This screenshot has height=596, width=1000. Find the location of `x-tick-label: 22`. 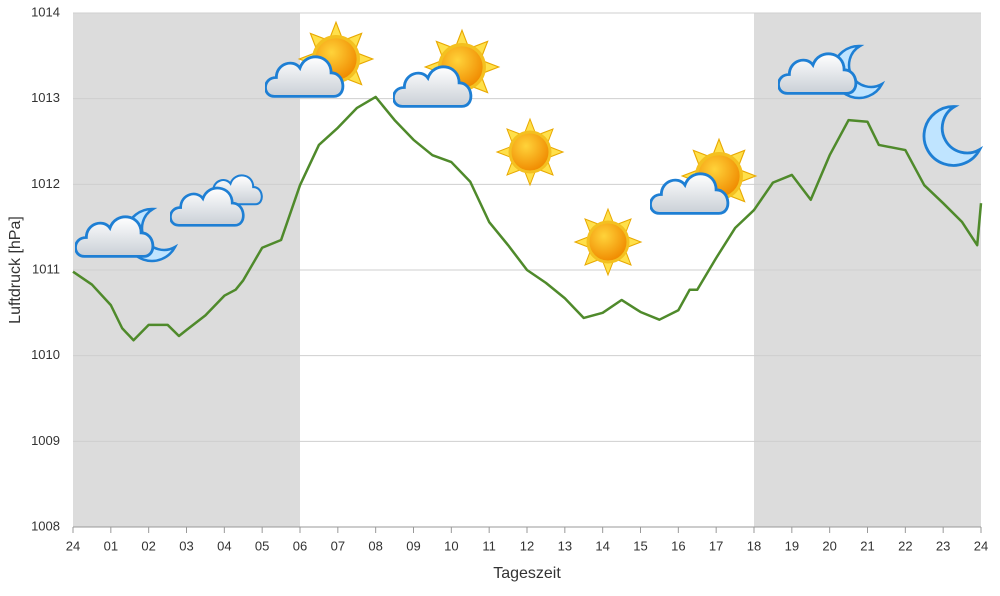

x-tick-label: 22 is located at coordinates (905, 545).